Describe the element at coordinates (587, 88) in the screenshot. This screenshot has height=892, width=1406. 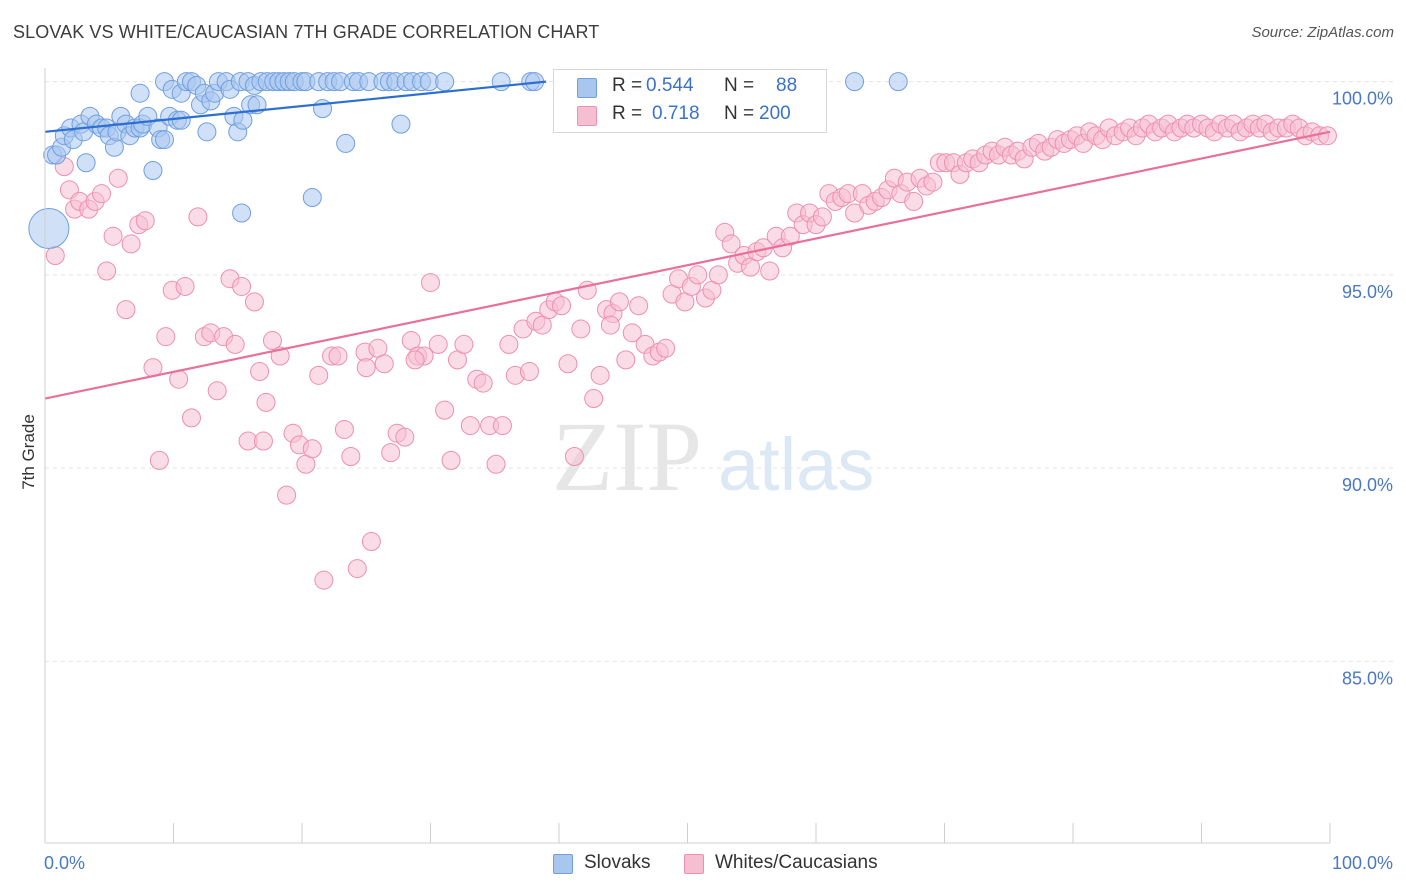
I see `legend-swatch-blue` at that location.